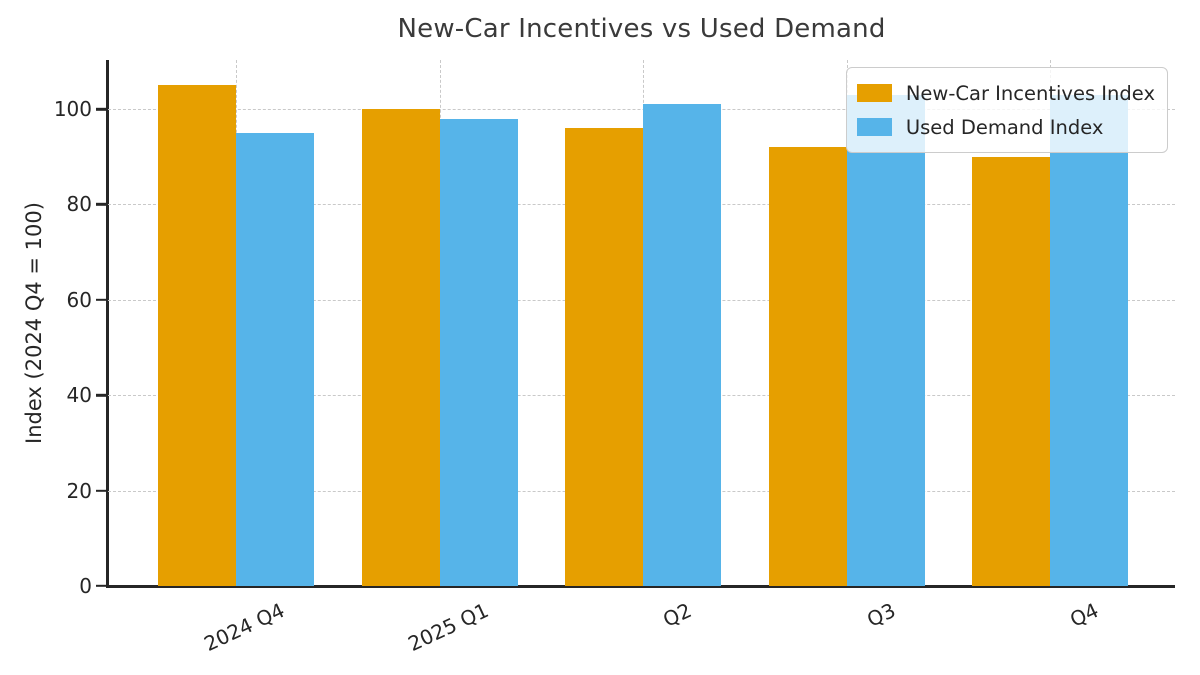 The image size is (1200, 675). I want to click on chart-title: New-Car Incentives vs Used Demand, so click(641, 29).